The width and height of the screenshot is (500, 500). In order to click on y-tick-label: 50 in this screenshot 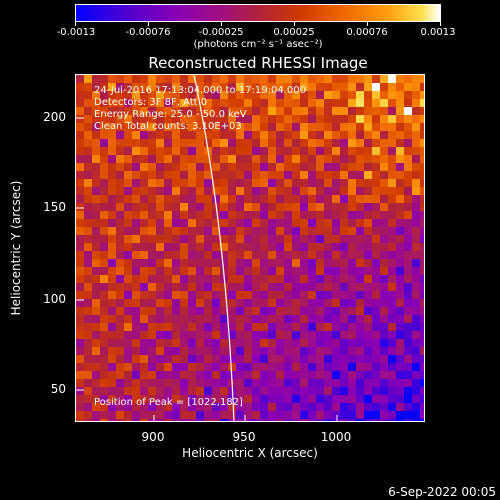, I will do `click(58, 389)`.